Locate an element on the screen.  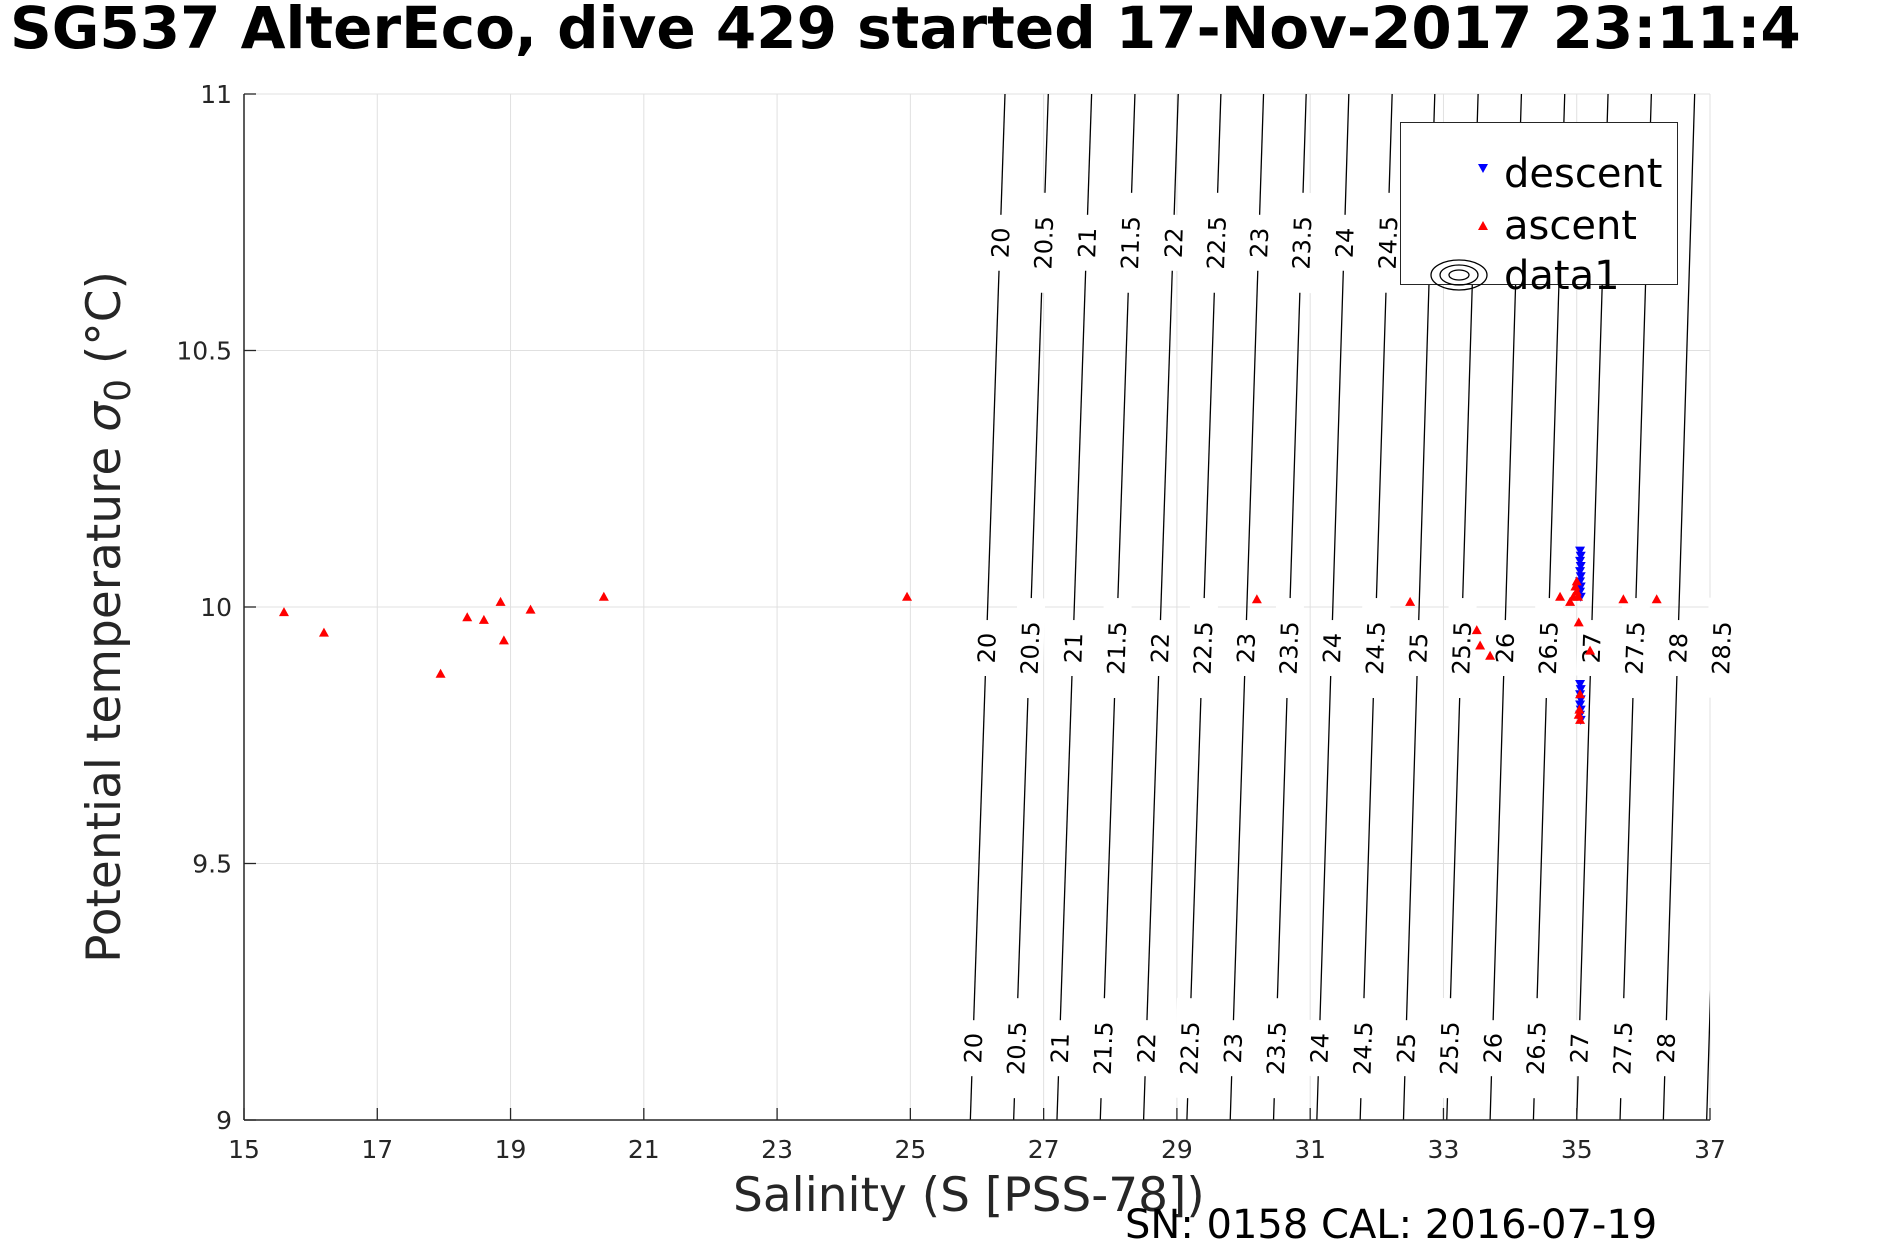
legend-item-descent: descent is located at coordinates (1539, 173).